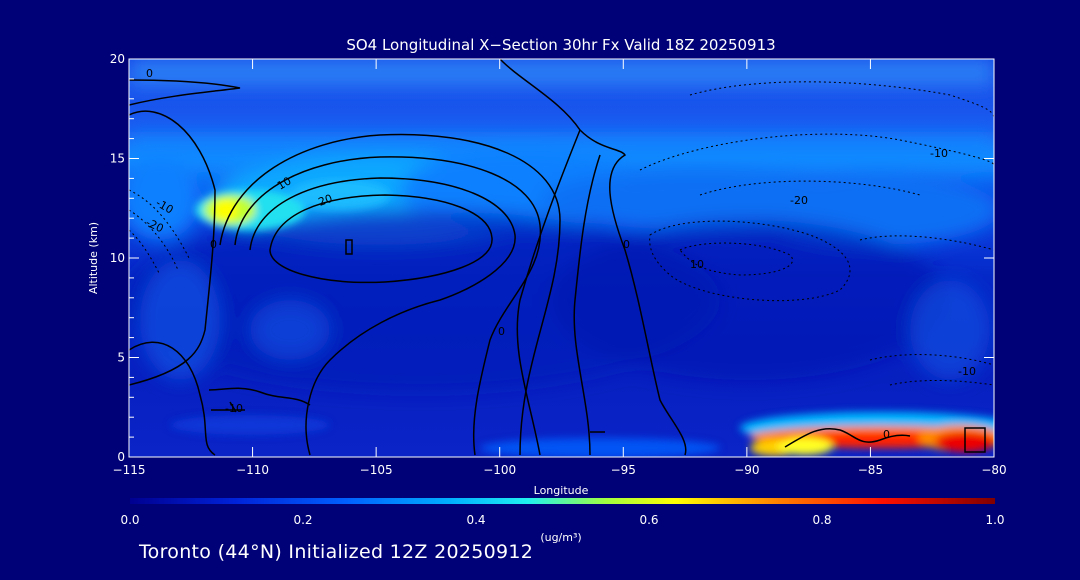  I want to click on x-tick-label: −115, so click(129, 470).